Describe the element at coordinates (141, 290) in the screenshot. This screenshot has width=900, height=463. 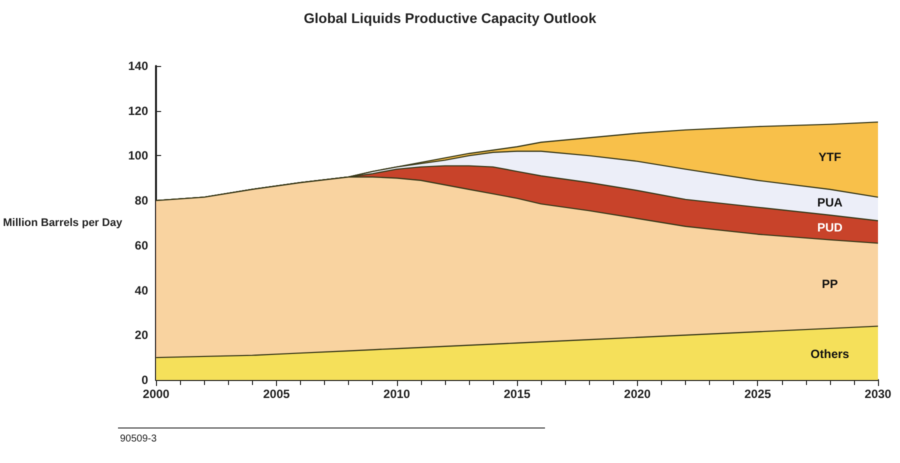
I see `y-tick-label: 40` at that location.